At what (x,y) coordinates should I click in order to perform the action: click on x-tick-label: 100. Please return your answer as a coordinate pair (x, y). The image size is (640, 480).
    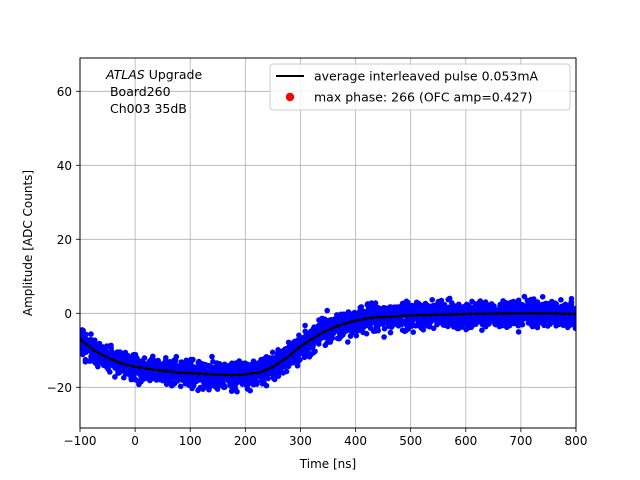
    Looking at the image, I should click on (190, 441).